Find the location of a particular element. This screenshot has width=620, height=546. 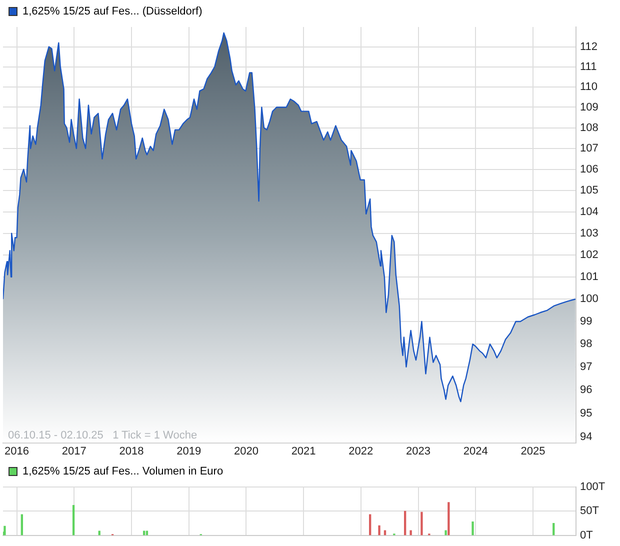

y-tick-label: 104 is located at coordinates (589, 212).